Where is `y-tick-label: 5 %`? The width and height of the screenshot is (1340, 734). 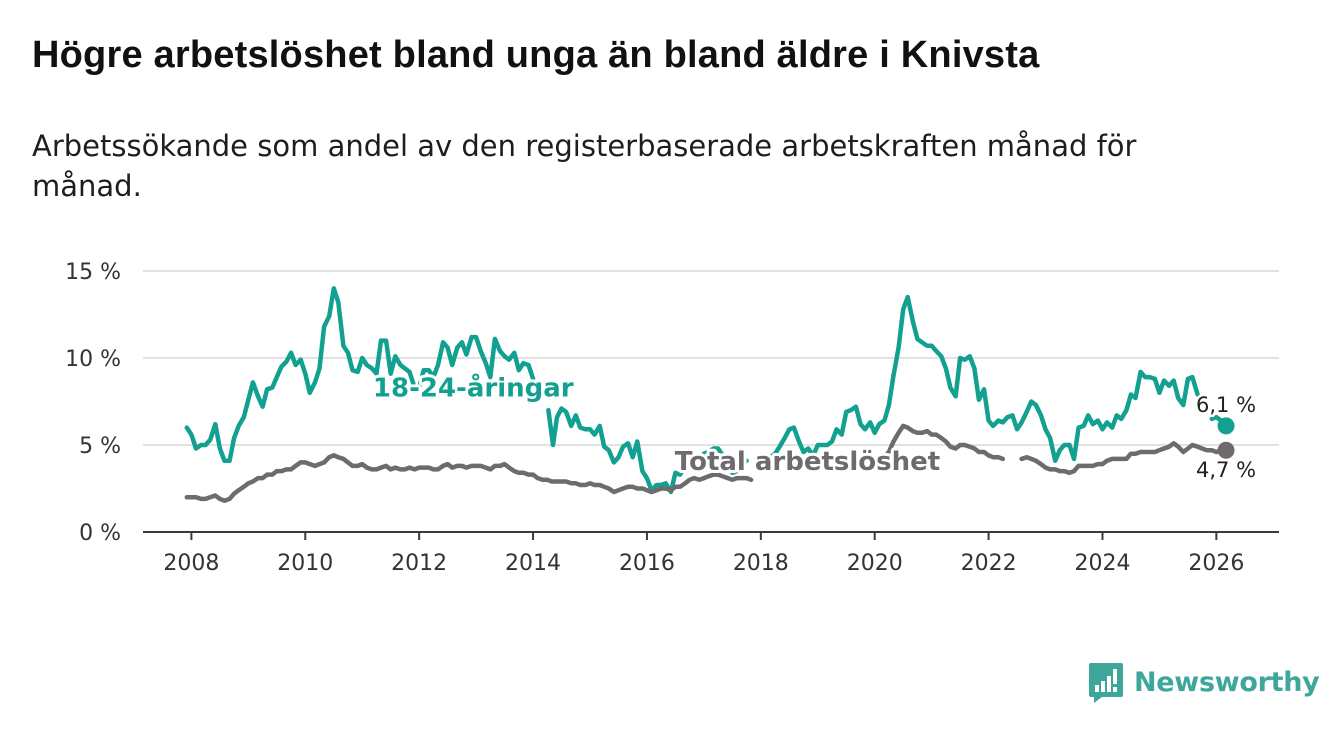
y-tick-label: 5 % is located at coordinates (100, 446).